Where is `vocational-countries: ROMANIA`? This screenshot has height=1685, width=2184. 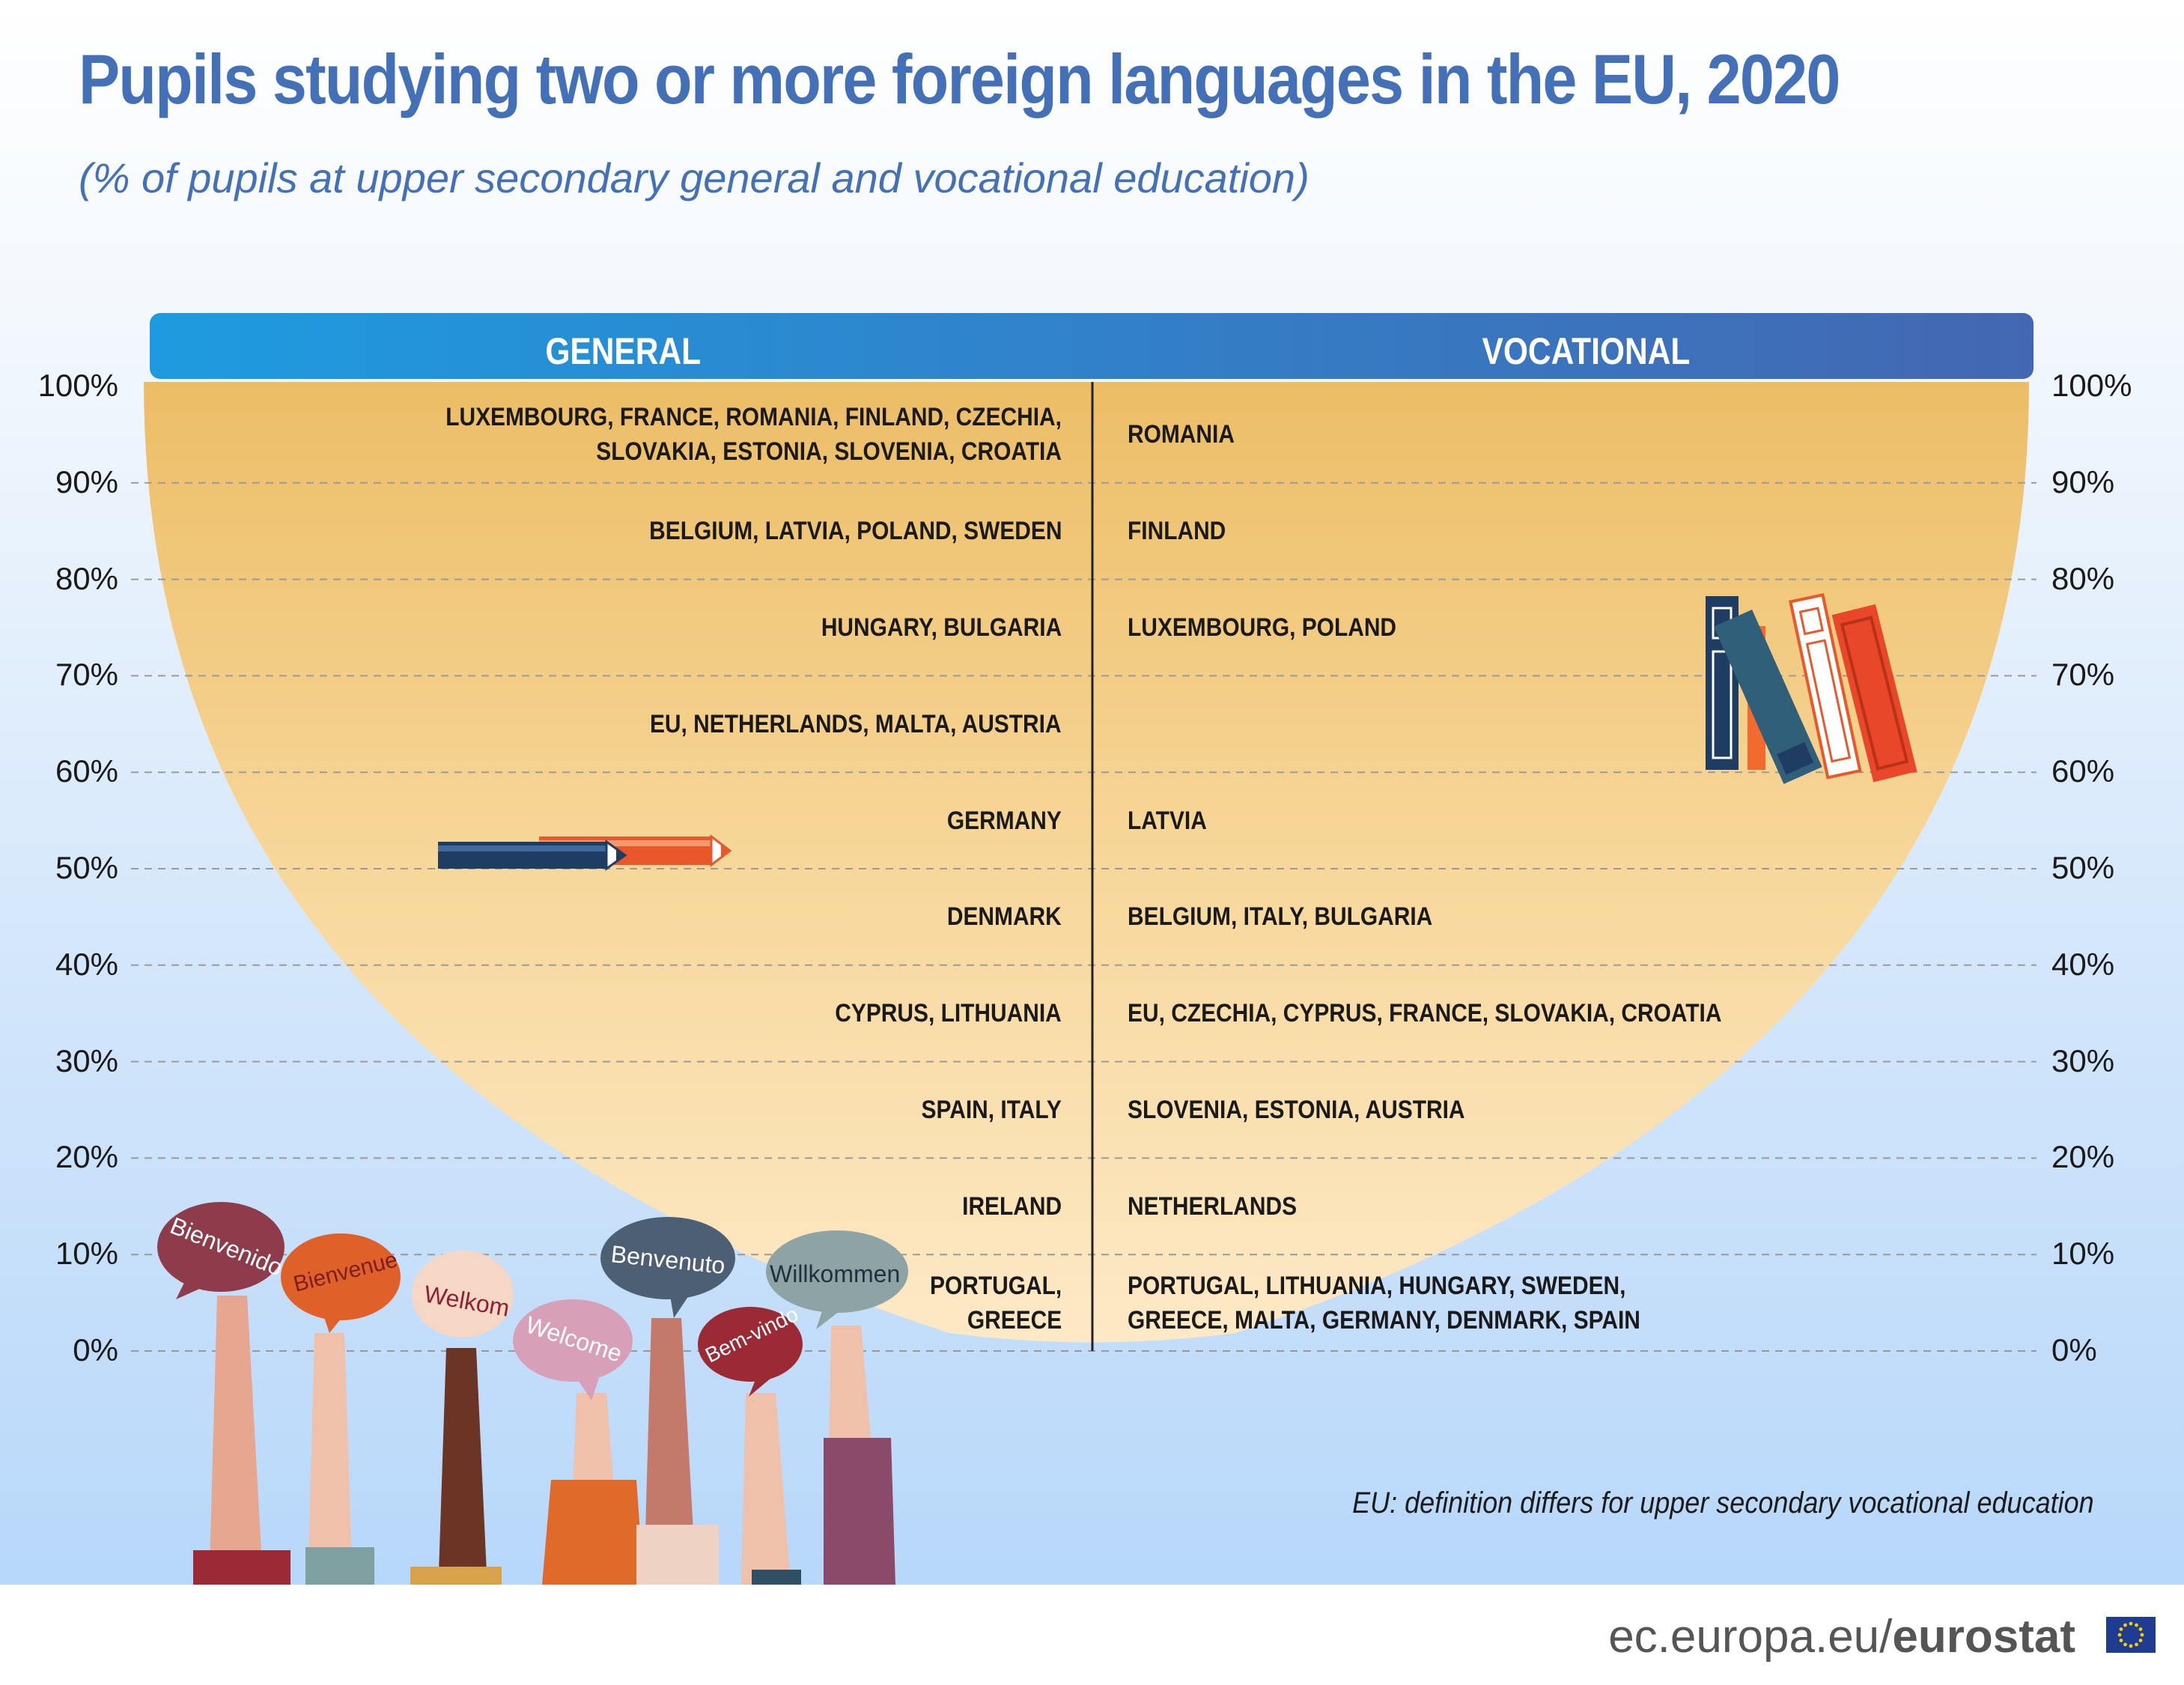 vocational-countries: ROMANIA is located at coordinates (1181, 434).